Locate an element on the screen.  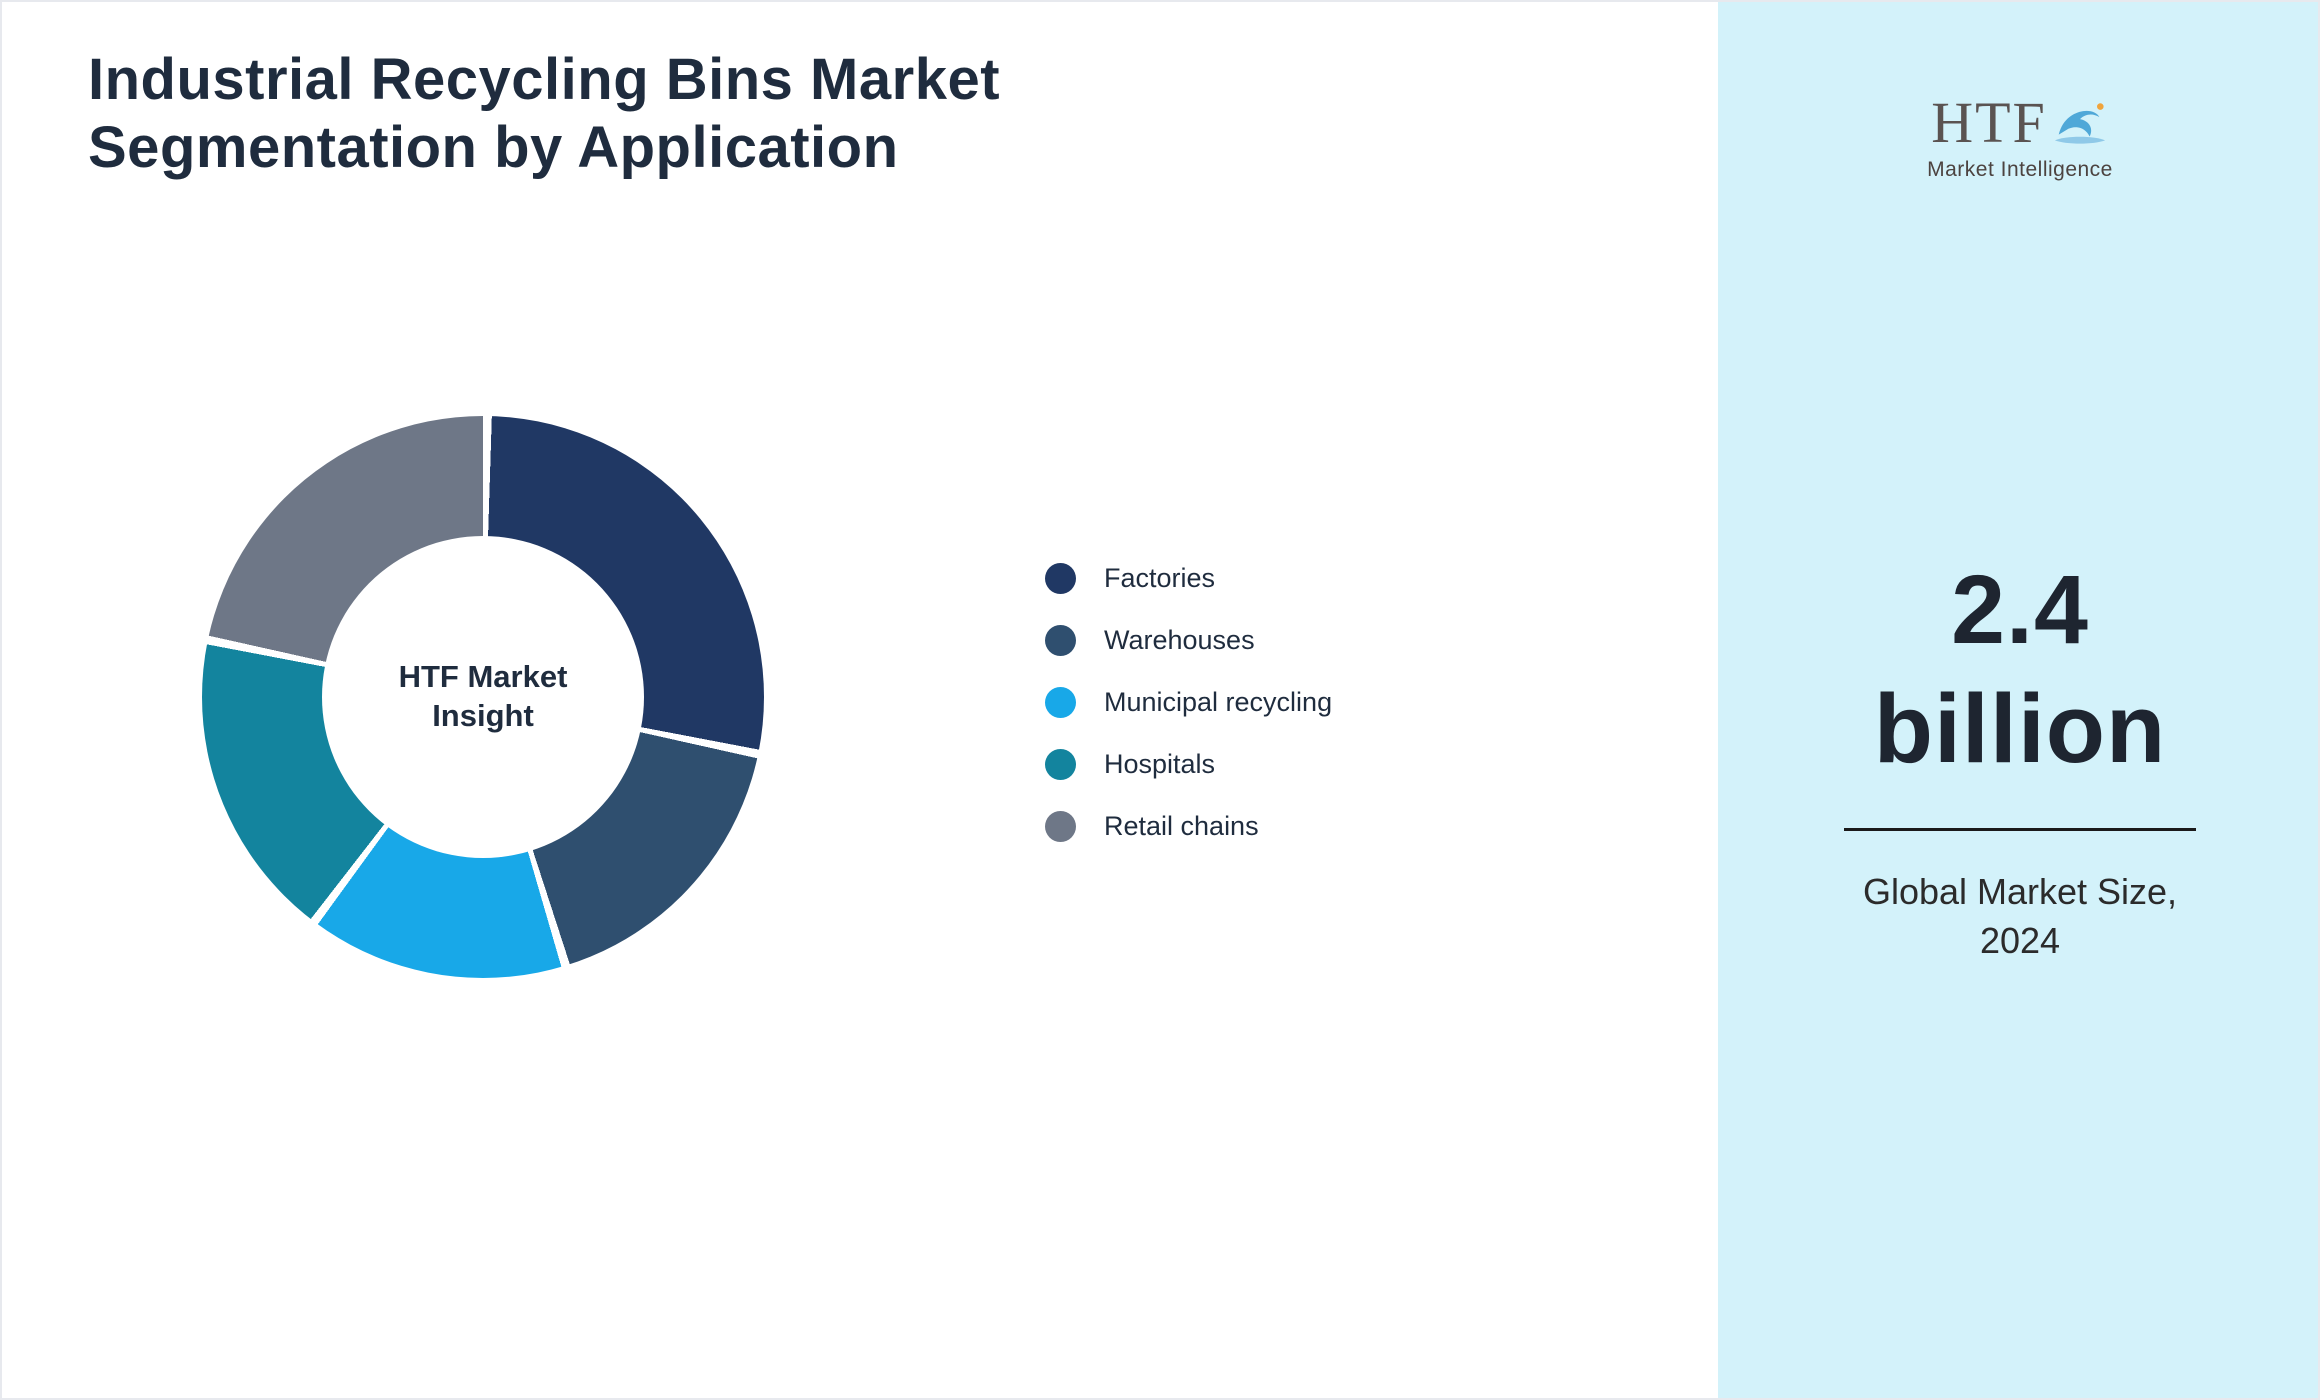
market-size-divider is located at coordinates (2020, 829).